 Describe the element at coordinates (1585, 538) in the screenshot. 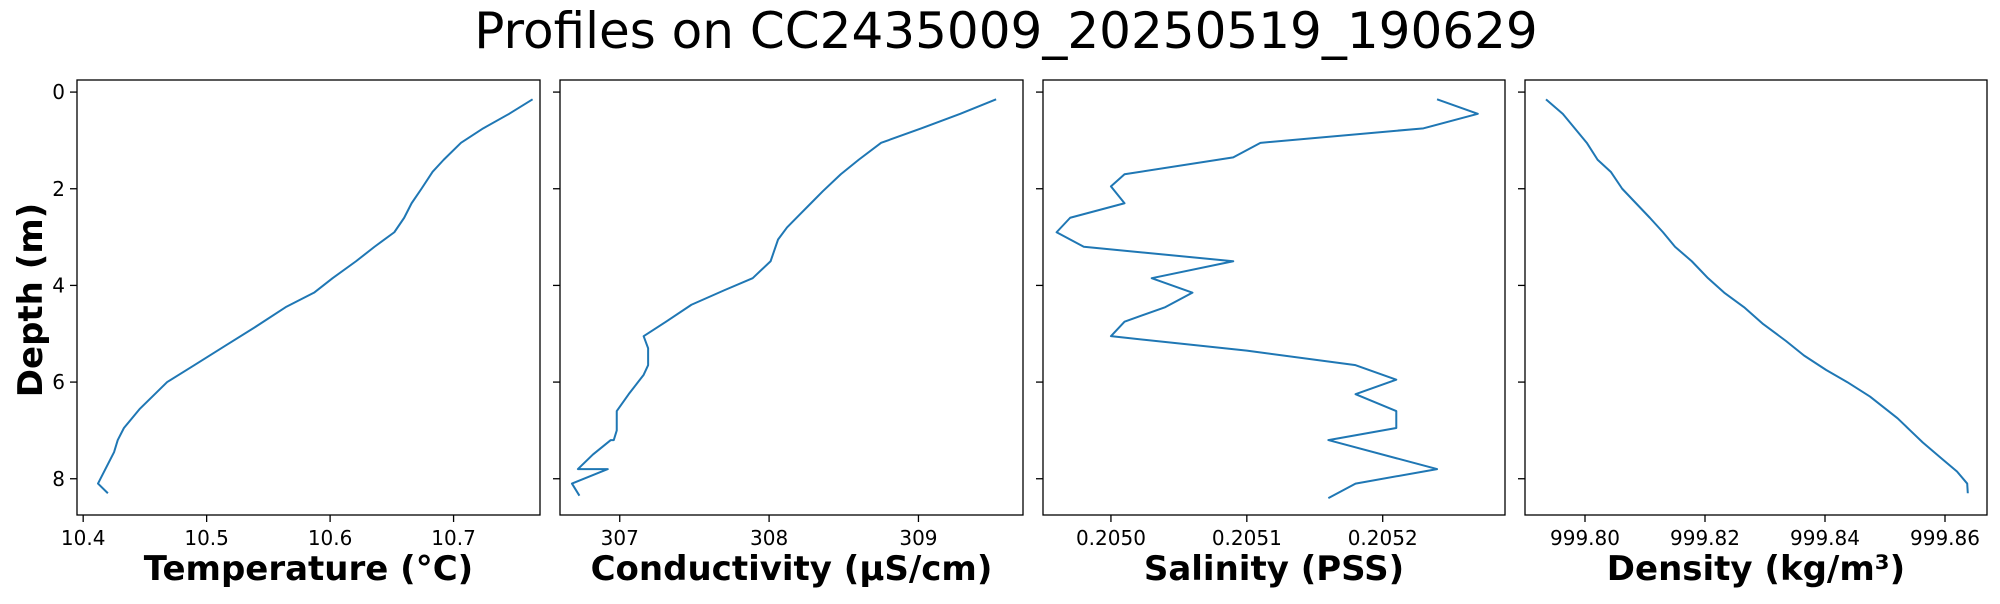

I see `x-tick-label: 999.80` at that location.